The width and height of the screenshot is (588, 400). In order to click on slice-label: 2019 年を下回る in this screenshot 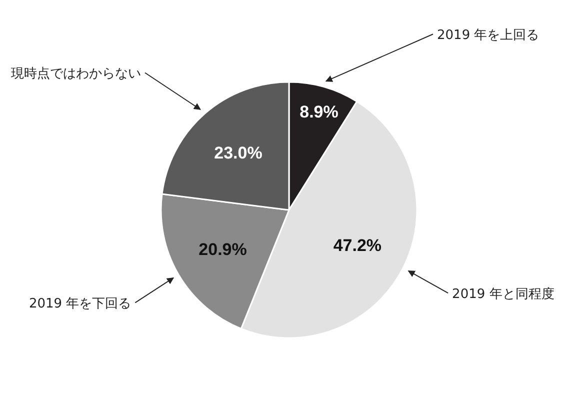, I will do `click(80, 304)`.